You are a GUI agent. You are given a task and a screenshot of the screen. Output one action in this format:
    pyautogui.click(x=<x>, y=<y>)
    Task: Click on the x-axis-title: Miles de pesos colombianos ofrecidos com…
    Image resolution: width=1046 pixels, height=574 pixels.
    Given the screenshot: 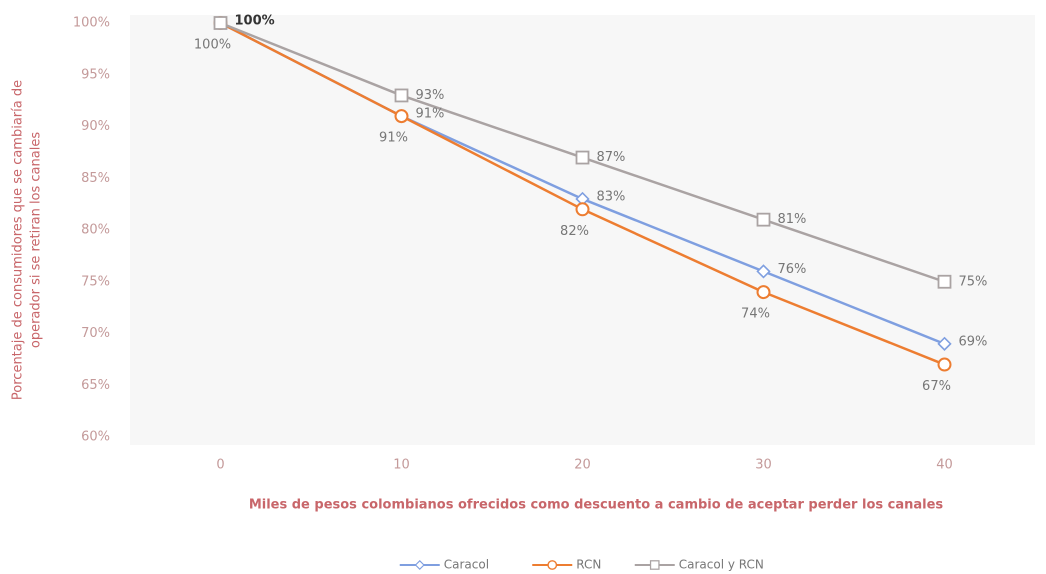 What is the action you would take?
    pyautogui.click(x=596, y=505)
    